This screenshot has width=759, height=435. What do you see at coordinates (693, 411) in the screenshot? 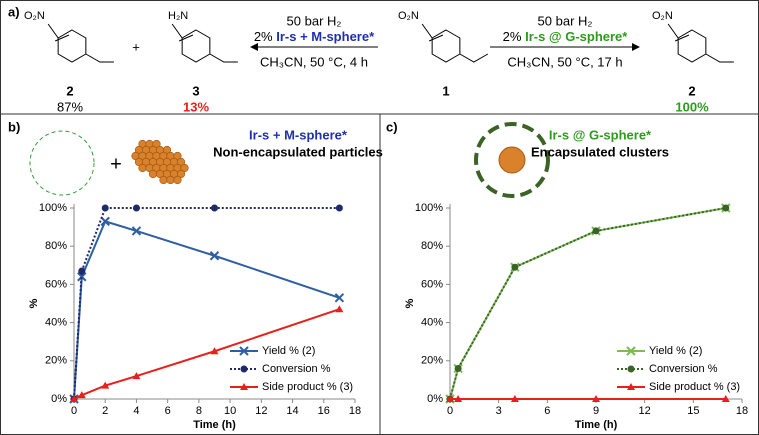
I see `x-tick-label: 15` at bounding box center [693, 411].